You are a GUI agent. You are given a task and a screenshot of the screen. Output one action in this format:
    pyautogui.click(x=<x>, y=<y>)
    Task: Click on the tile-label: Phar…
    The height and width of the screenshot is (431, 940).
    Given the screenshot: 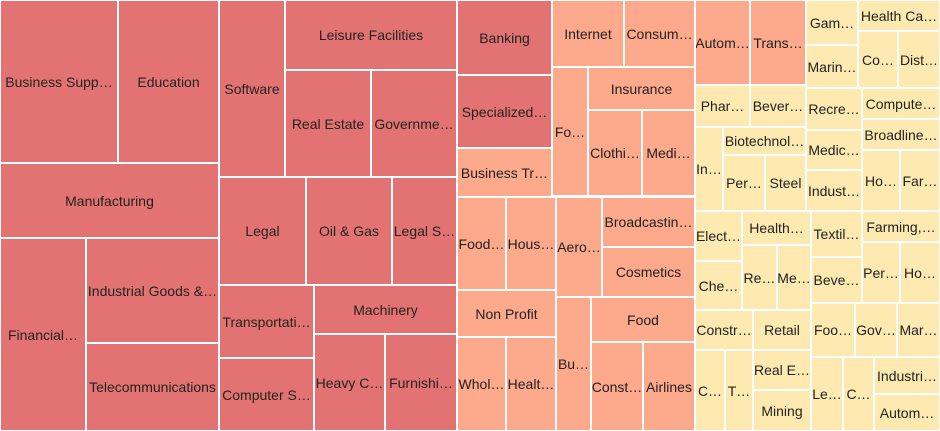 What is the action you would take?
    pyautogui.click(x=722, y=106)
    